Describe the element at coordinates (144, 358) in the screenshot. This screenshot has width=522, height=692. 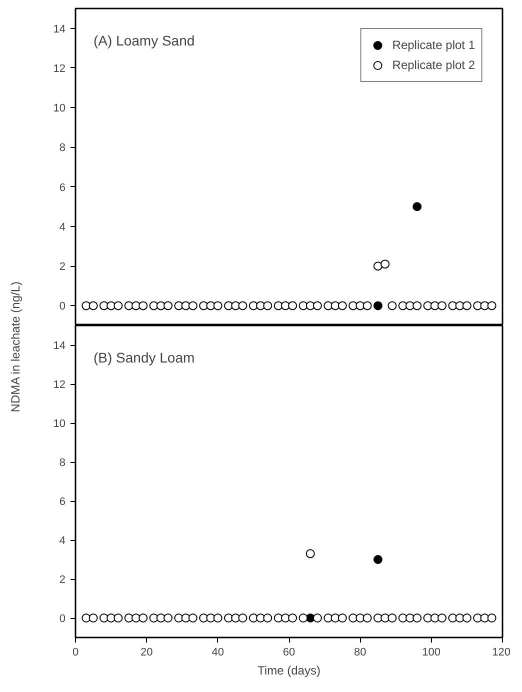
I see `annotation: (B) Sandy Loam` at that location.